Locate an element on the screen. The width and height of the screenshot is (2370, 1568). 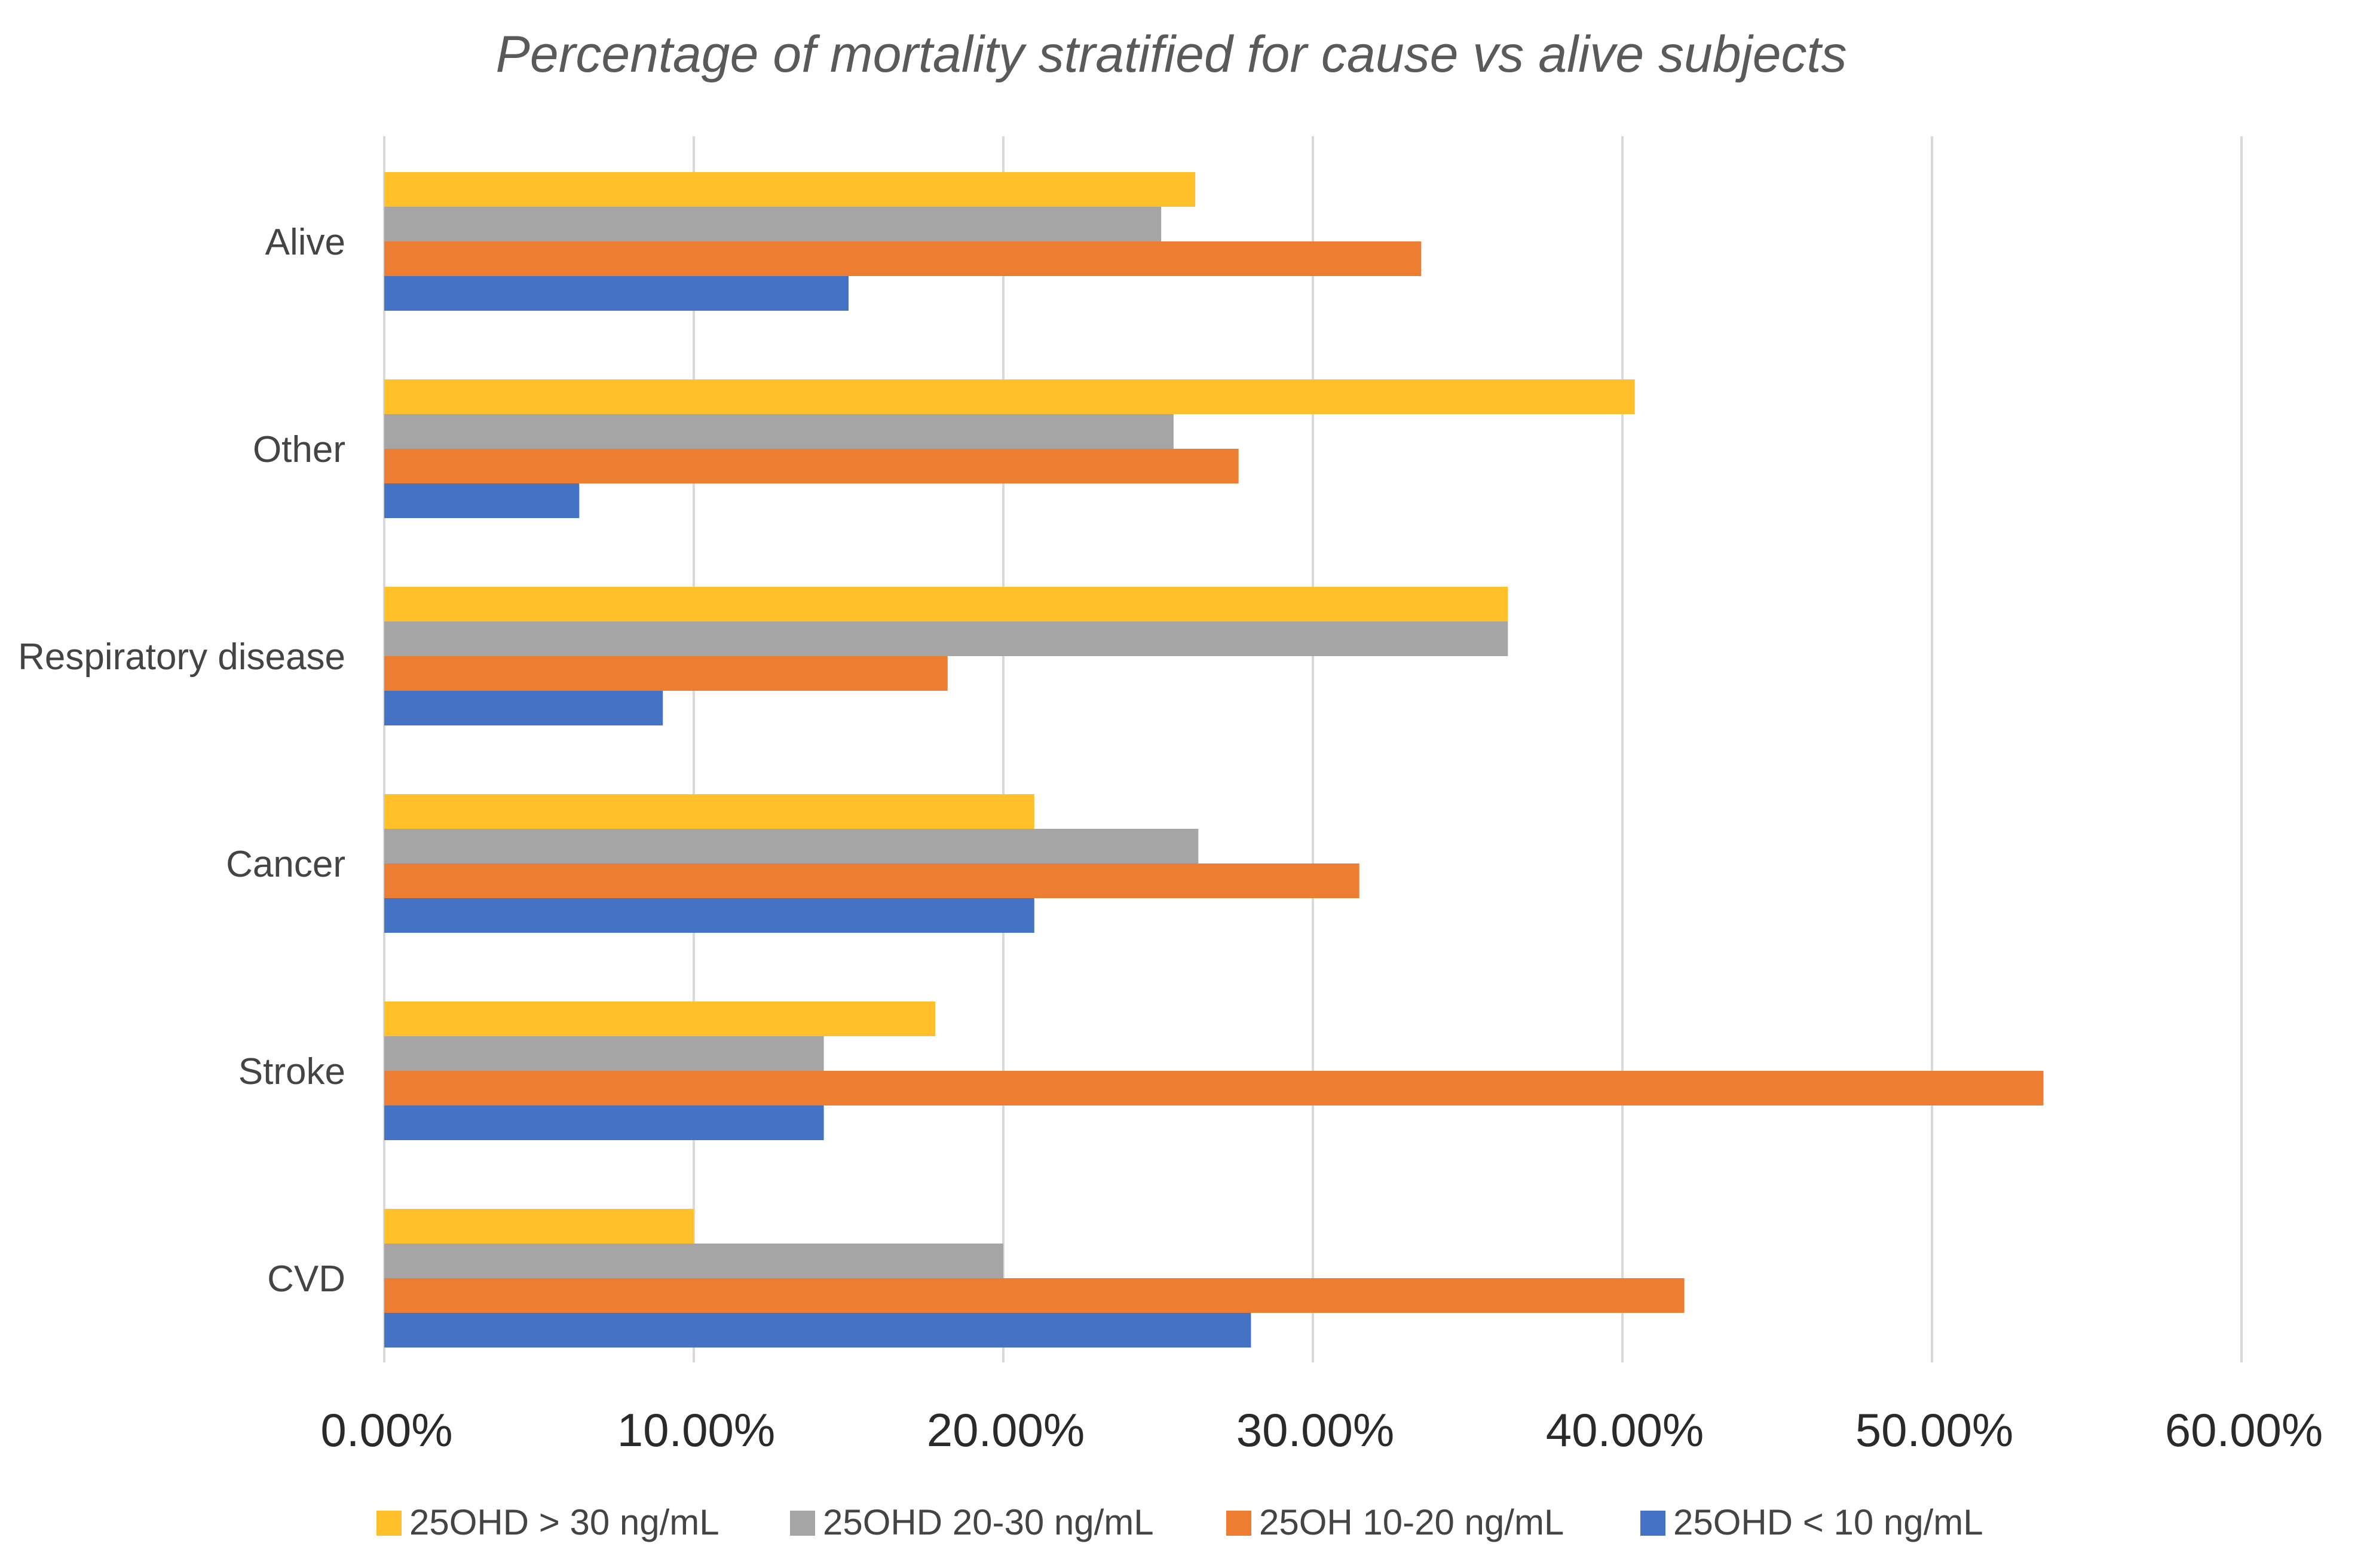
category-label-cvd: CVD is located at coordinates (306, 1279).